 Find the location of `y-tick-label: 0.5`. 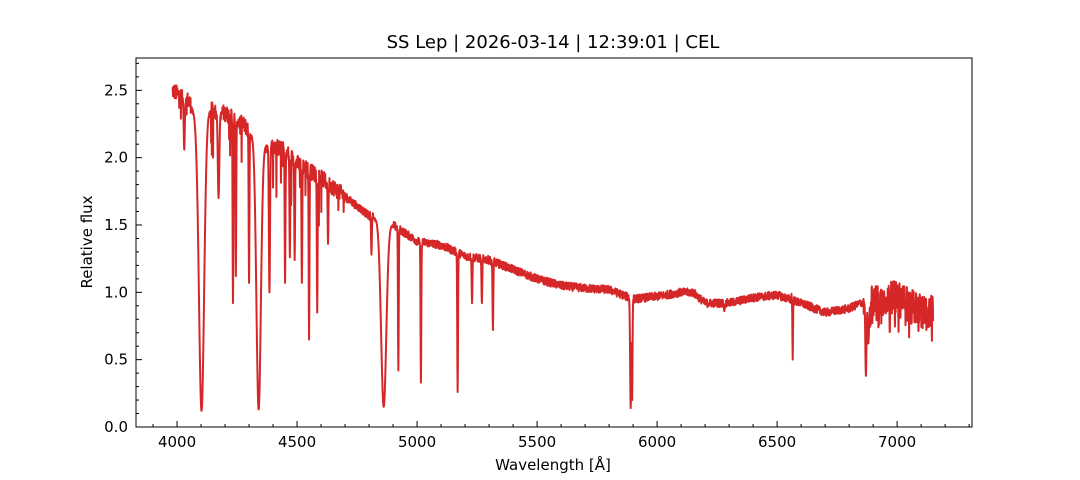

y-tick-label: 0.5 is located at coordinates (116, 360).